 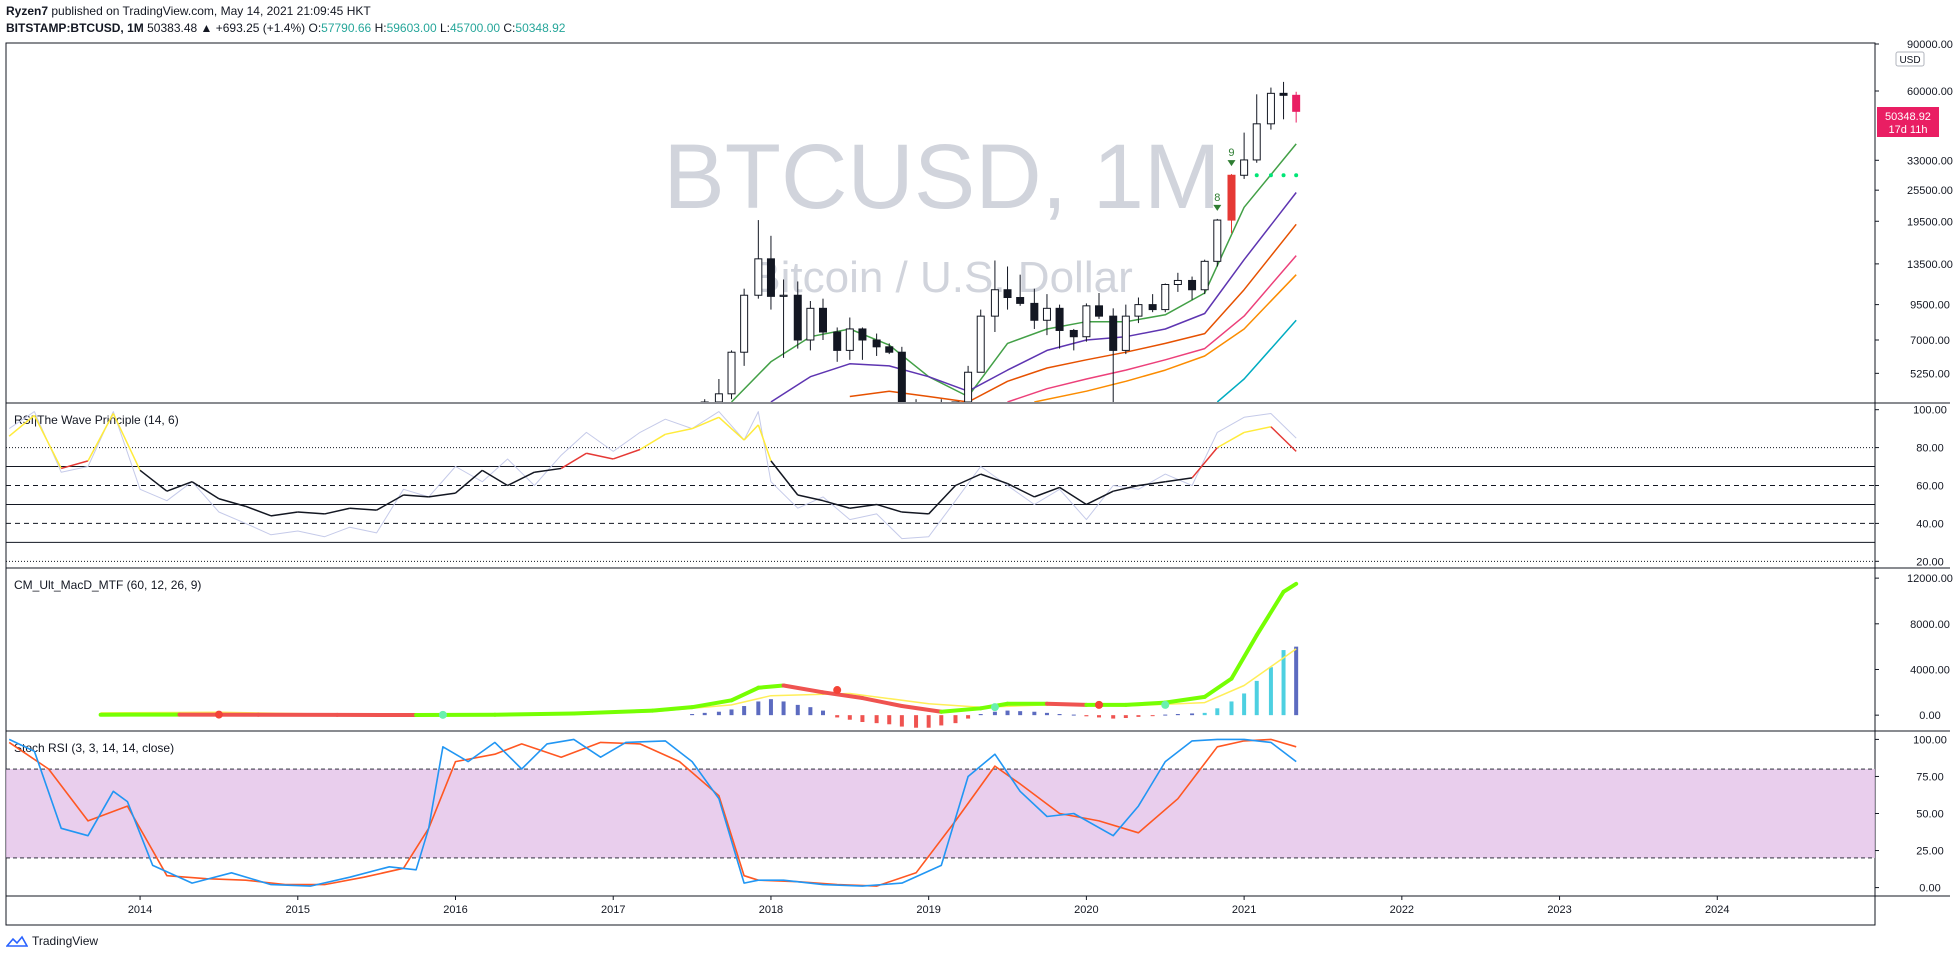 I want to click on pane-3-plot, so click(x=940, y=812).